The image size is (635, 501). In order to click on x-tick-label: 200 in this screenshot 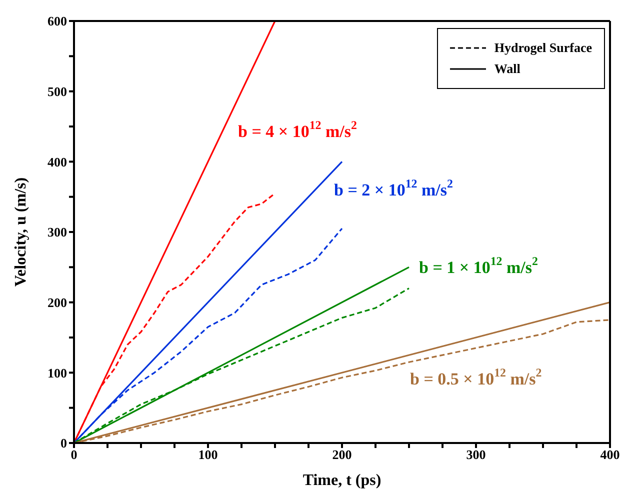, I will do `click(342, 454)`.